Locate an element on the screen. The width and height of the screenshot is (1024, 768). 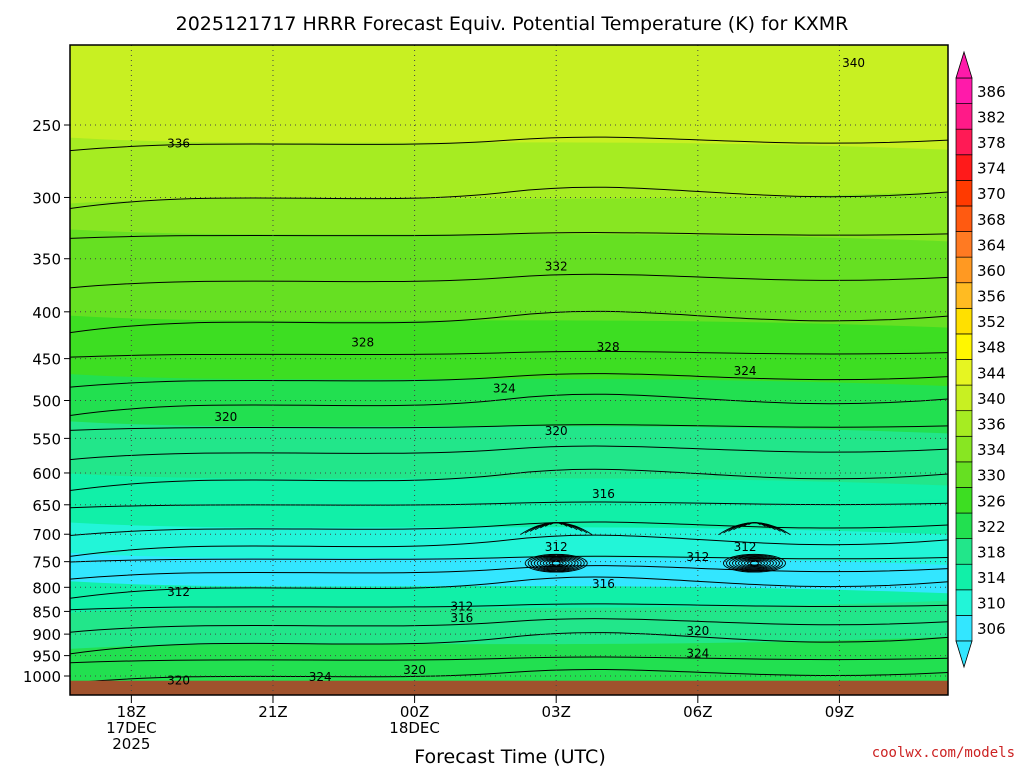
surface-strip is located at coordinates (509, 687).